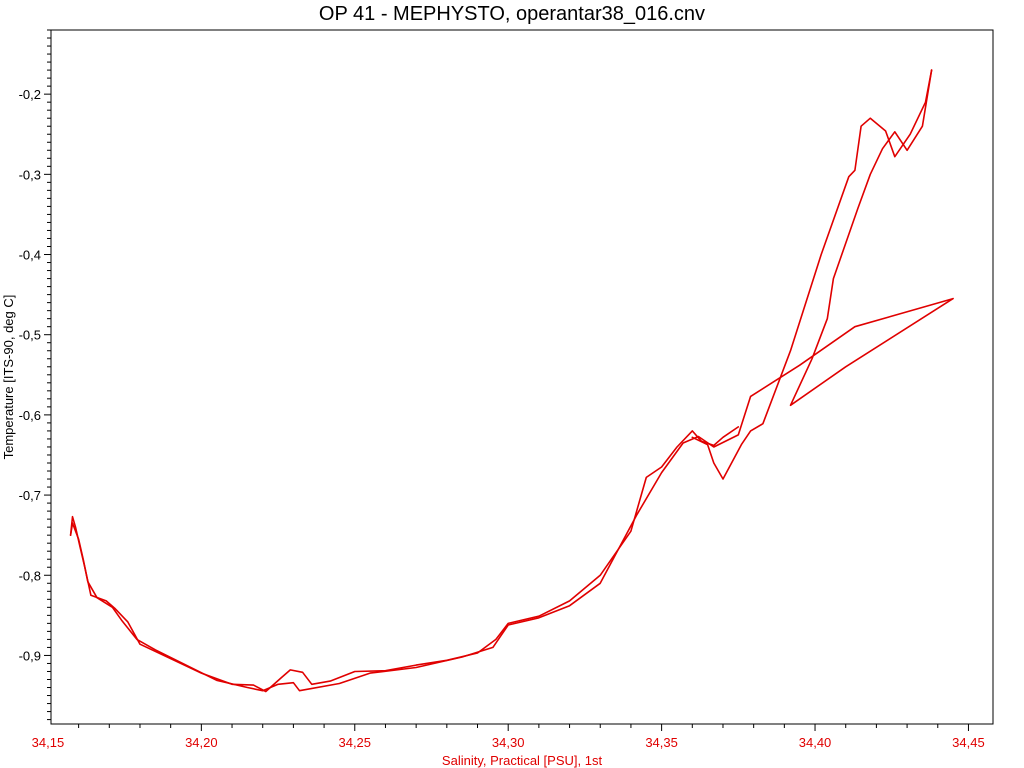  Describe the element at coordinates (968, 742) in the screenshot. I see `x-tick-label: 34,45` at that location.